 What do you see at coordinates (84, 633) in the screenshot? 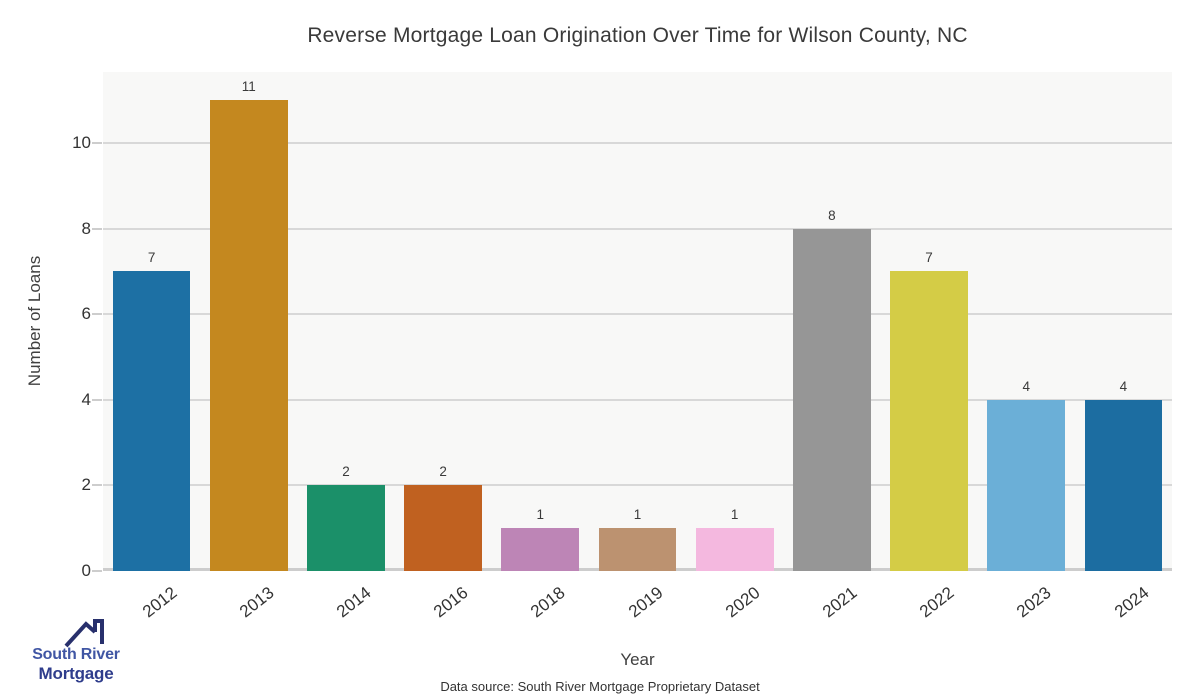
I see `house-roof-icon` at bounding box center [84, 633].